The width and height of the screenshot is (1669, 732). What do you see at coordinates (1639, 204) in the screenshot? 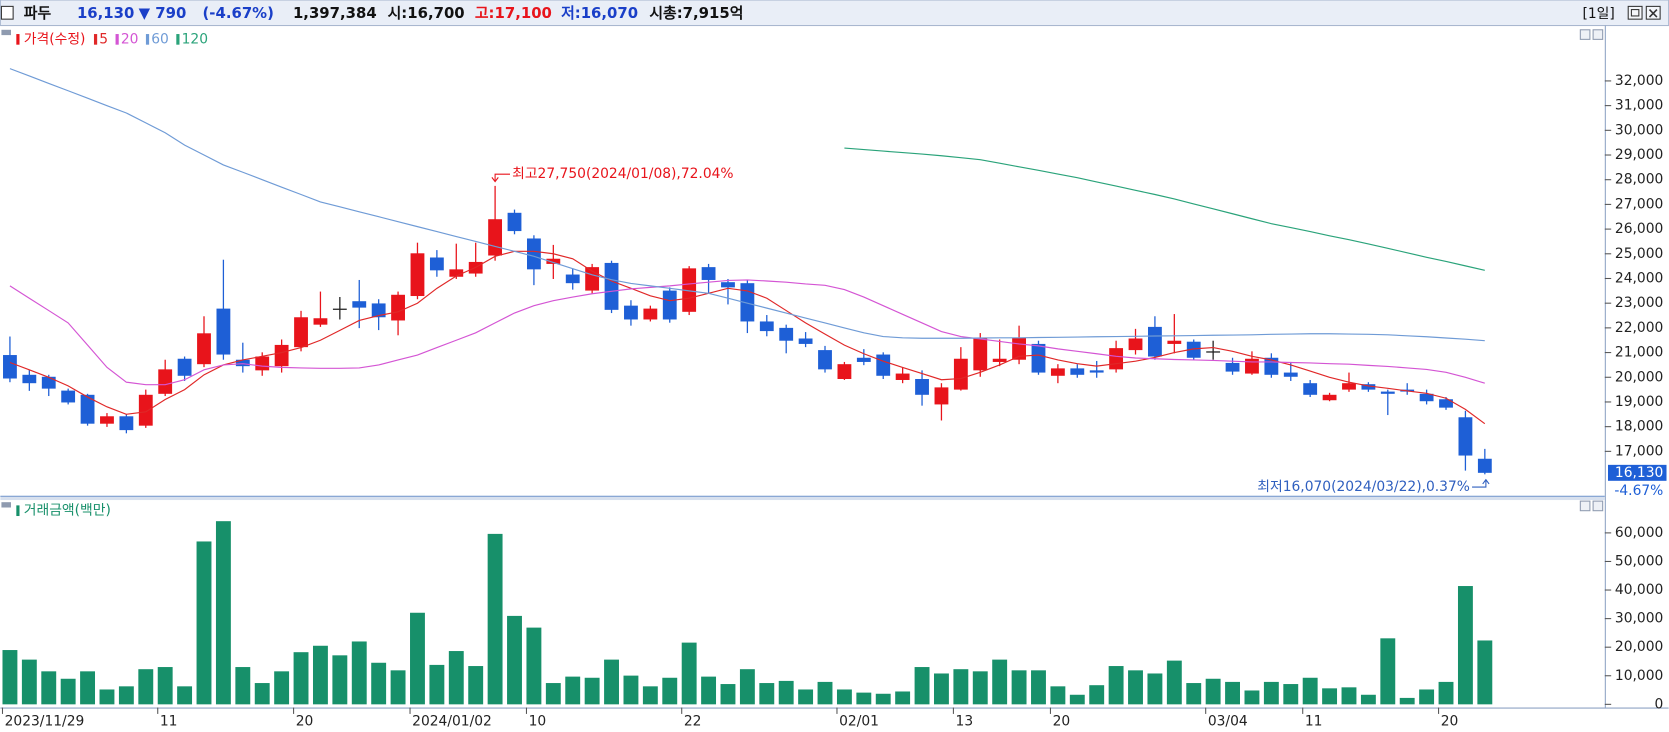
I see `y-tick-label: 27,000` at bounding box center [1639, 204].